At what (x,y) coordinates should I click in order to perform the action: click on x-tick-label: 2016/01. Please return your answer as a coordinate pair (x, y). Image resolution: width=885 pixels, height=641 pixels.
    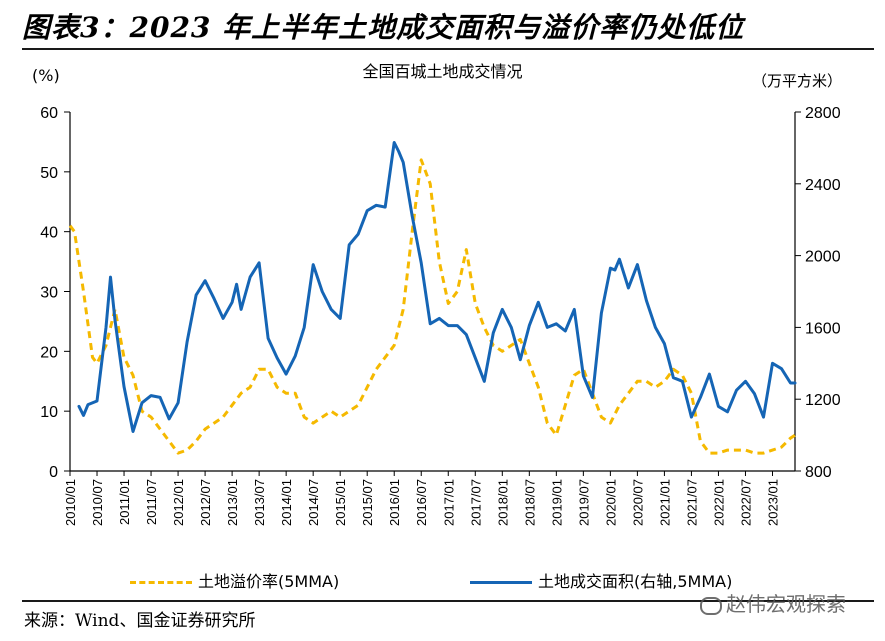
    Looking at the image, I should click on (394, 502).